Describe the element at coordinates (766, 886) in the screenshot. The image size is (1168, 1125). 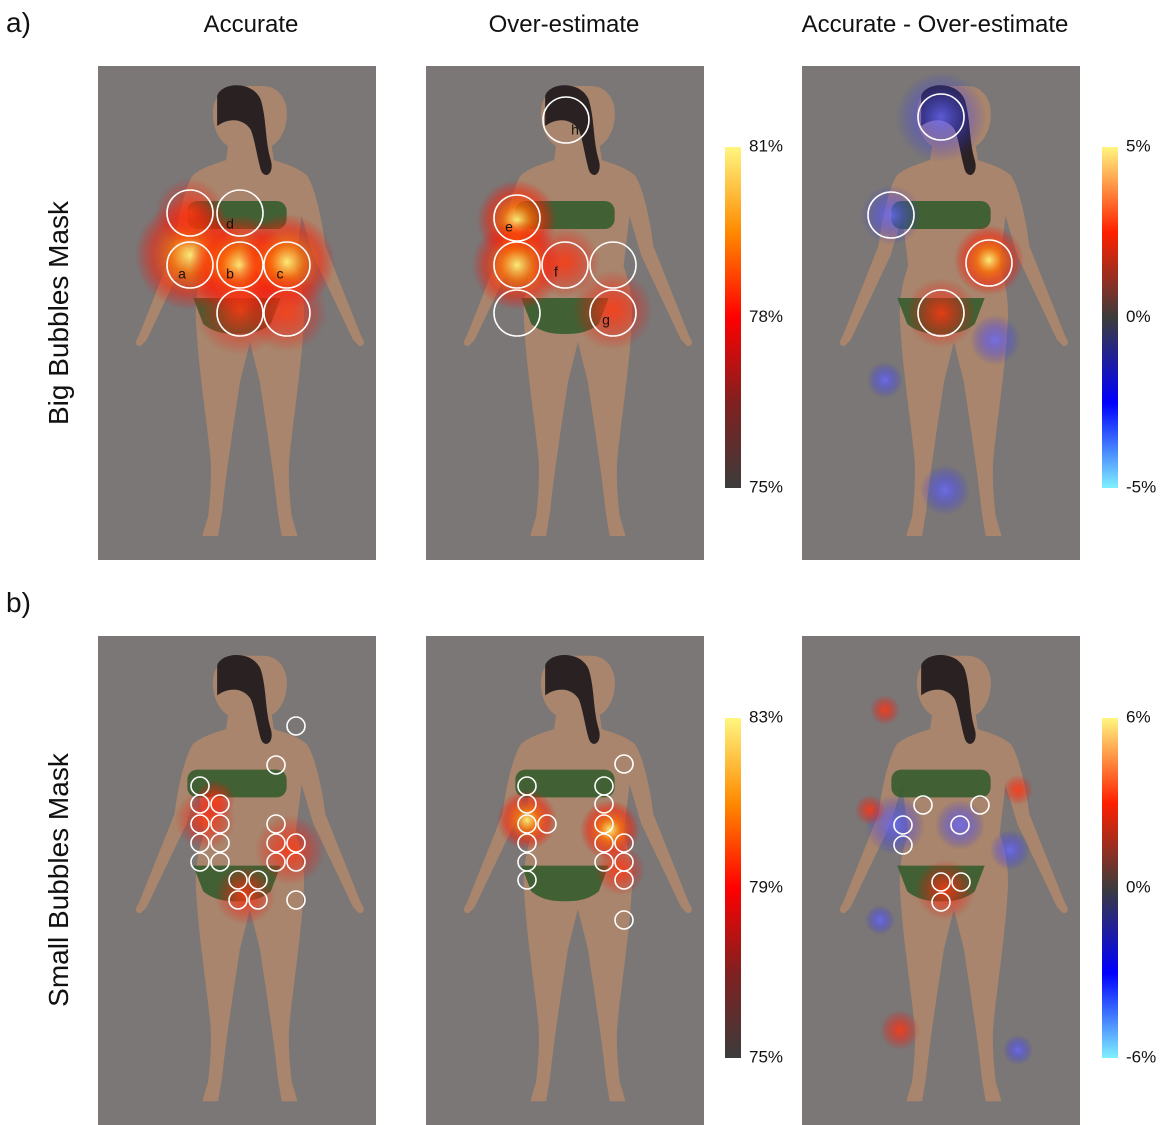
I see `colorbar-tick-label: 79%` at that location.